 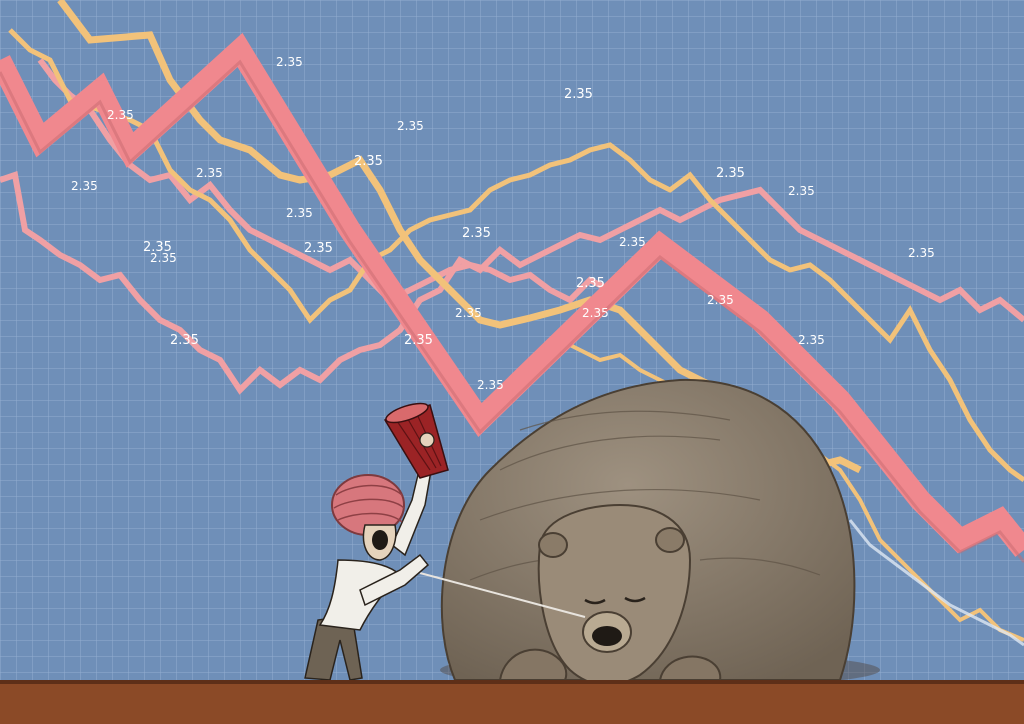 What do you see at coordinates (427, 440) in the screenshot?
I see `man-hand` at bounding box center [427, 440].